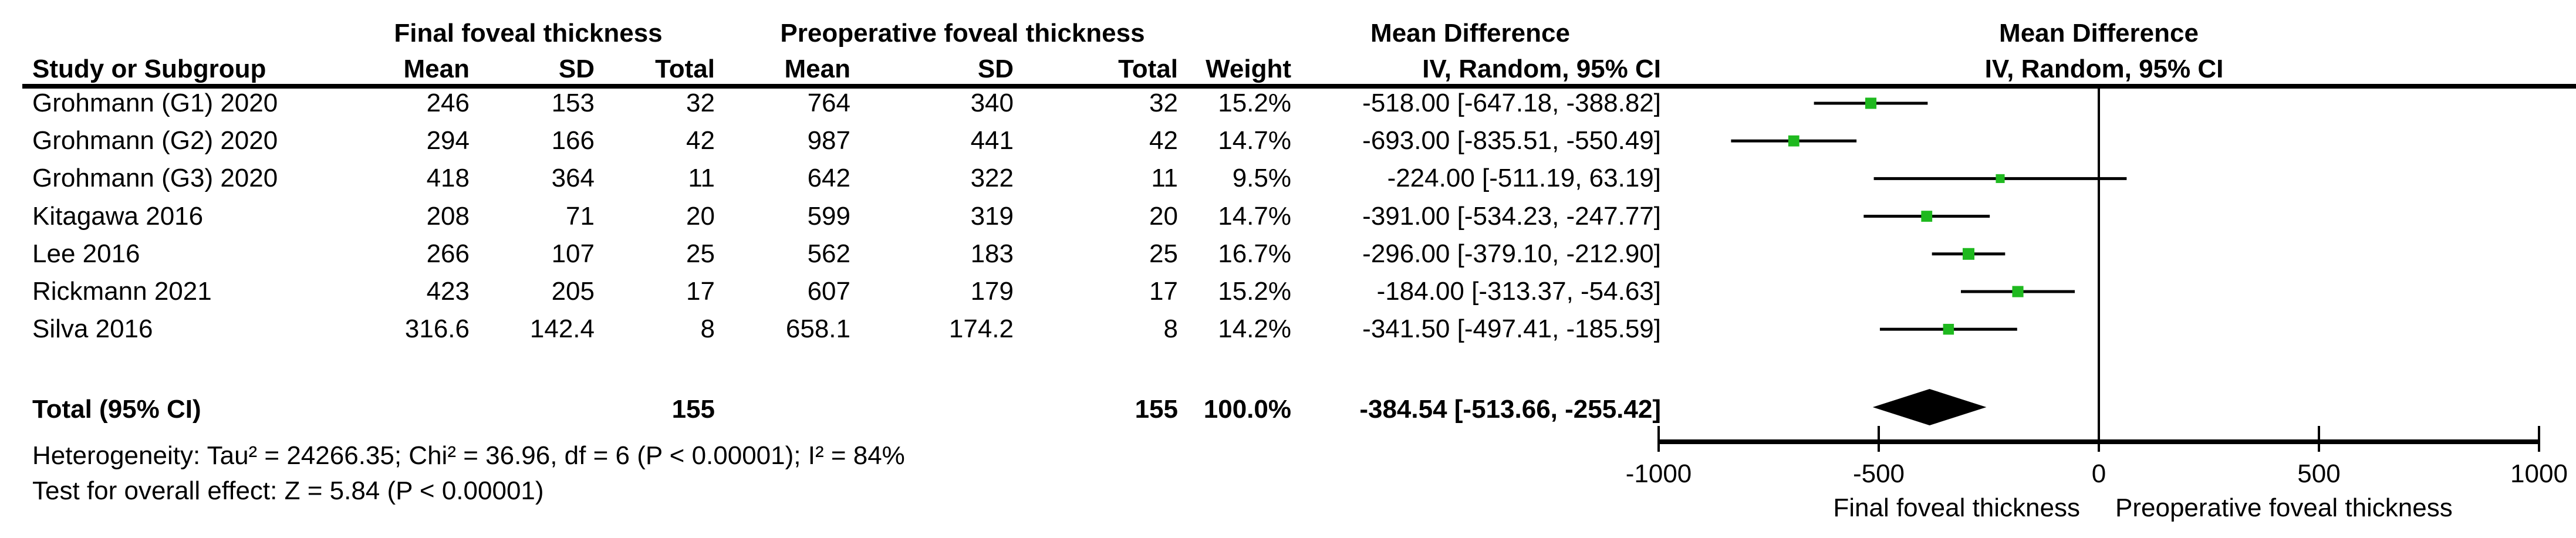 This screenshot has width=2576, height=538. What do you see at coordinates (701, 291) in the screenshot?
I see `final-total-cell: 17` at bounding box center [701, 291].